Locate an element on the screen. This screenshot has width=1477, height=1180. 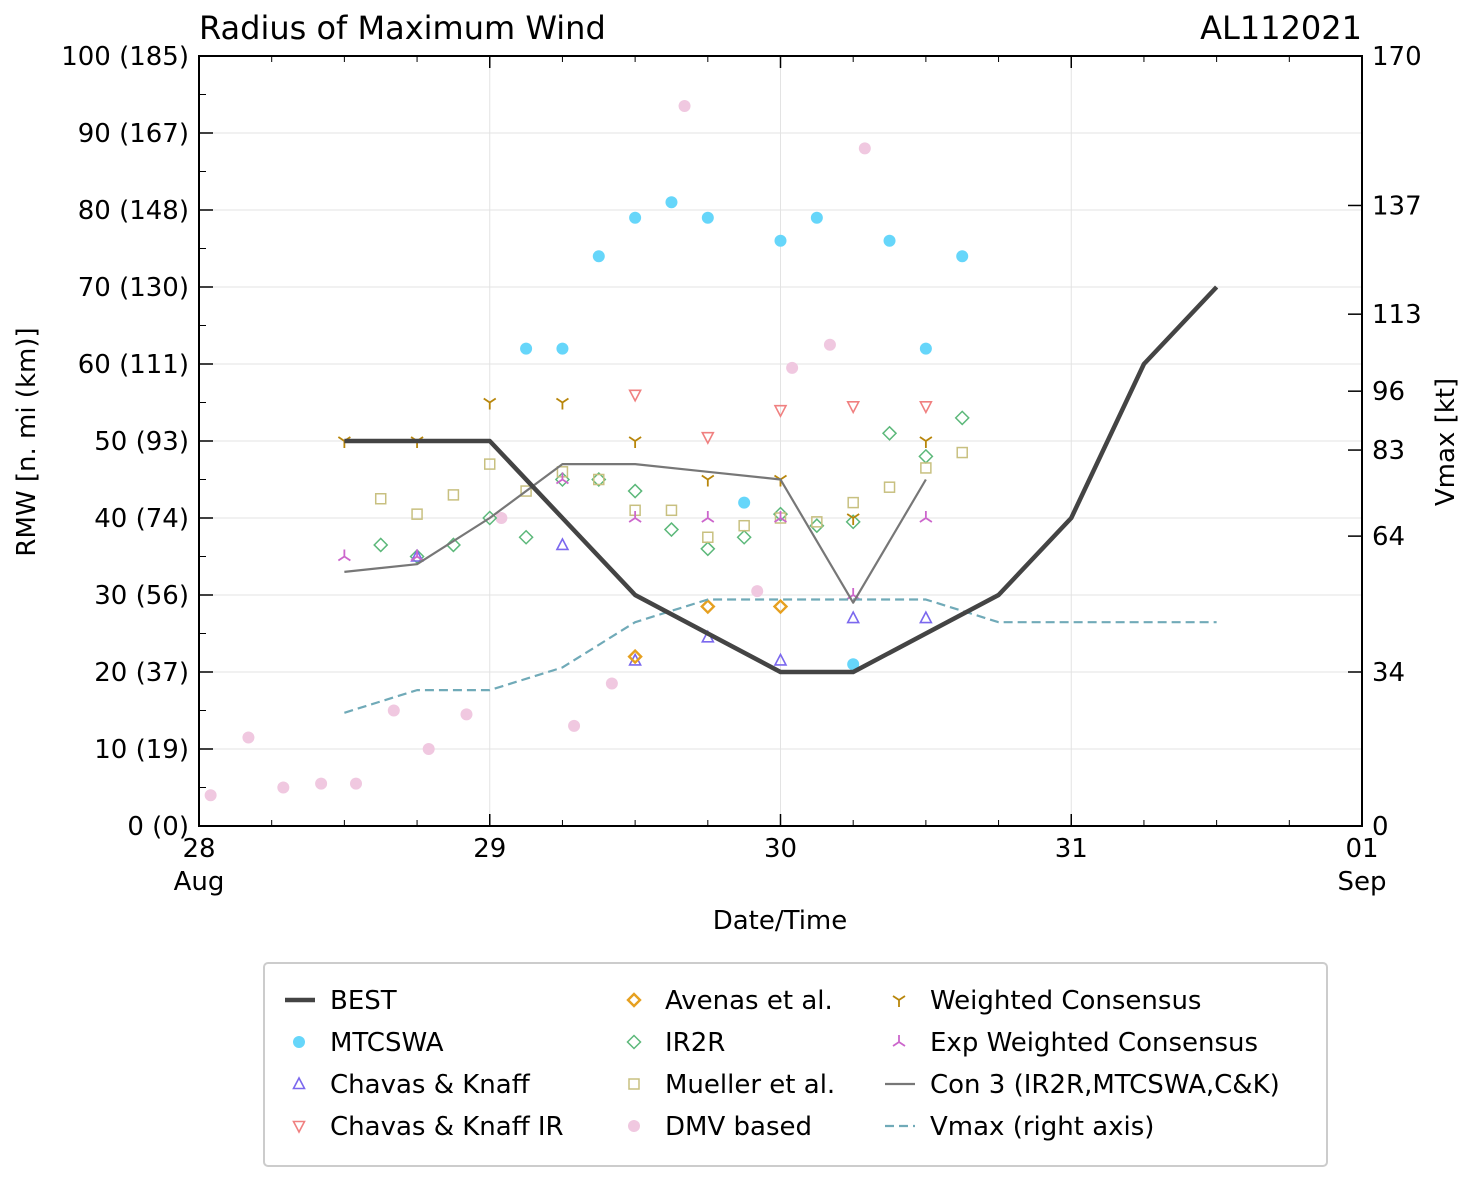
x-axis-label: Date/Time is located at coordinates (780, 921).